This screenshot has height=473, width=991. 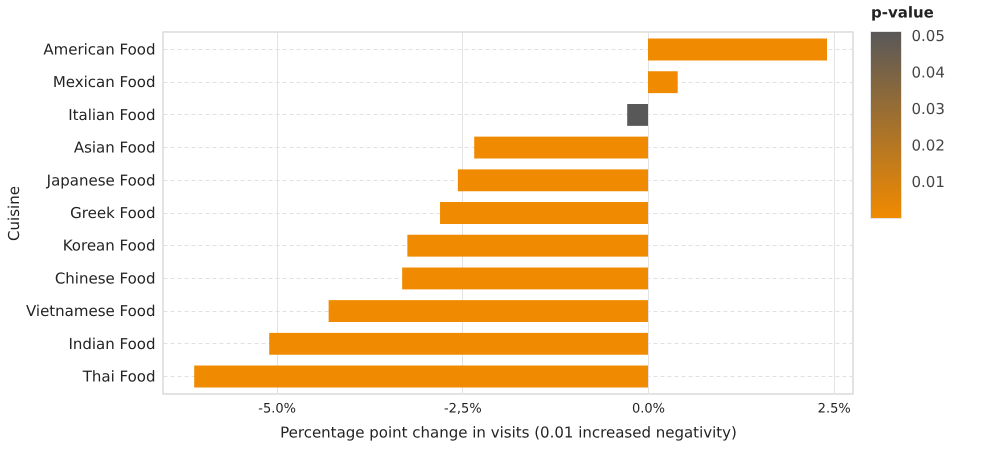 What do you see at coordinates (13, 213) in the screenshot?
I see `y-axis-title: Cuisine` at bounding box center [13, 213].